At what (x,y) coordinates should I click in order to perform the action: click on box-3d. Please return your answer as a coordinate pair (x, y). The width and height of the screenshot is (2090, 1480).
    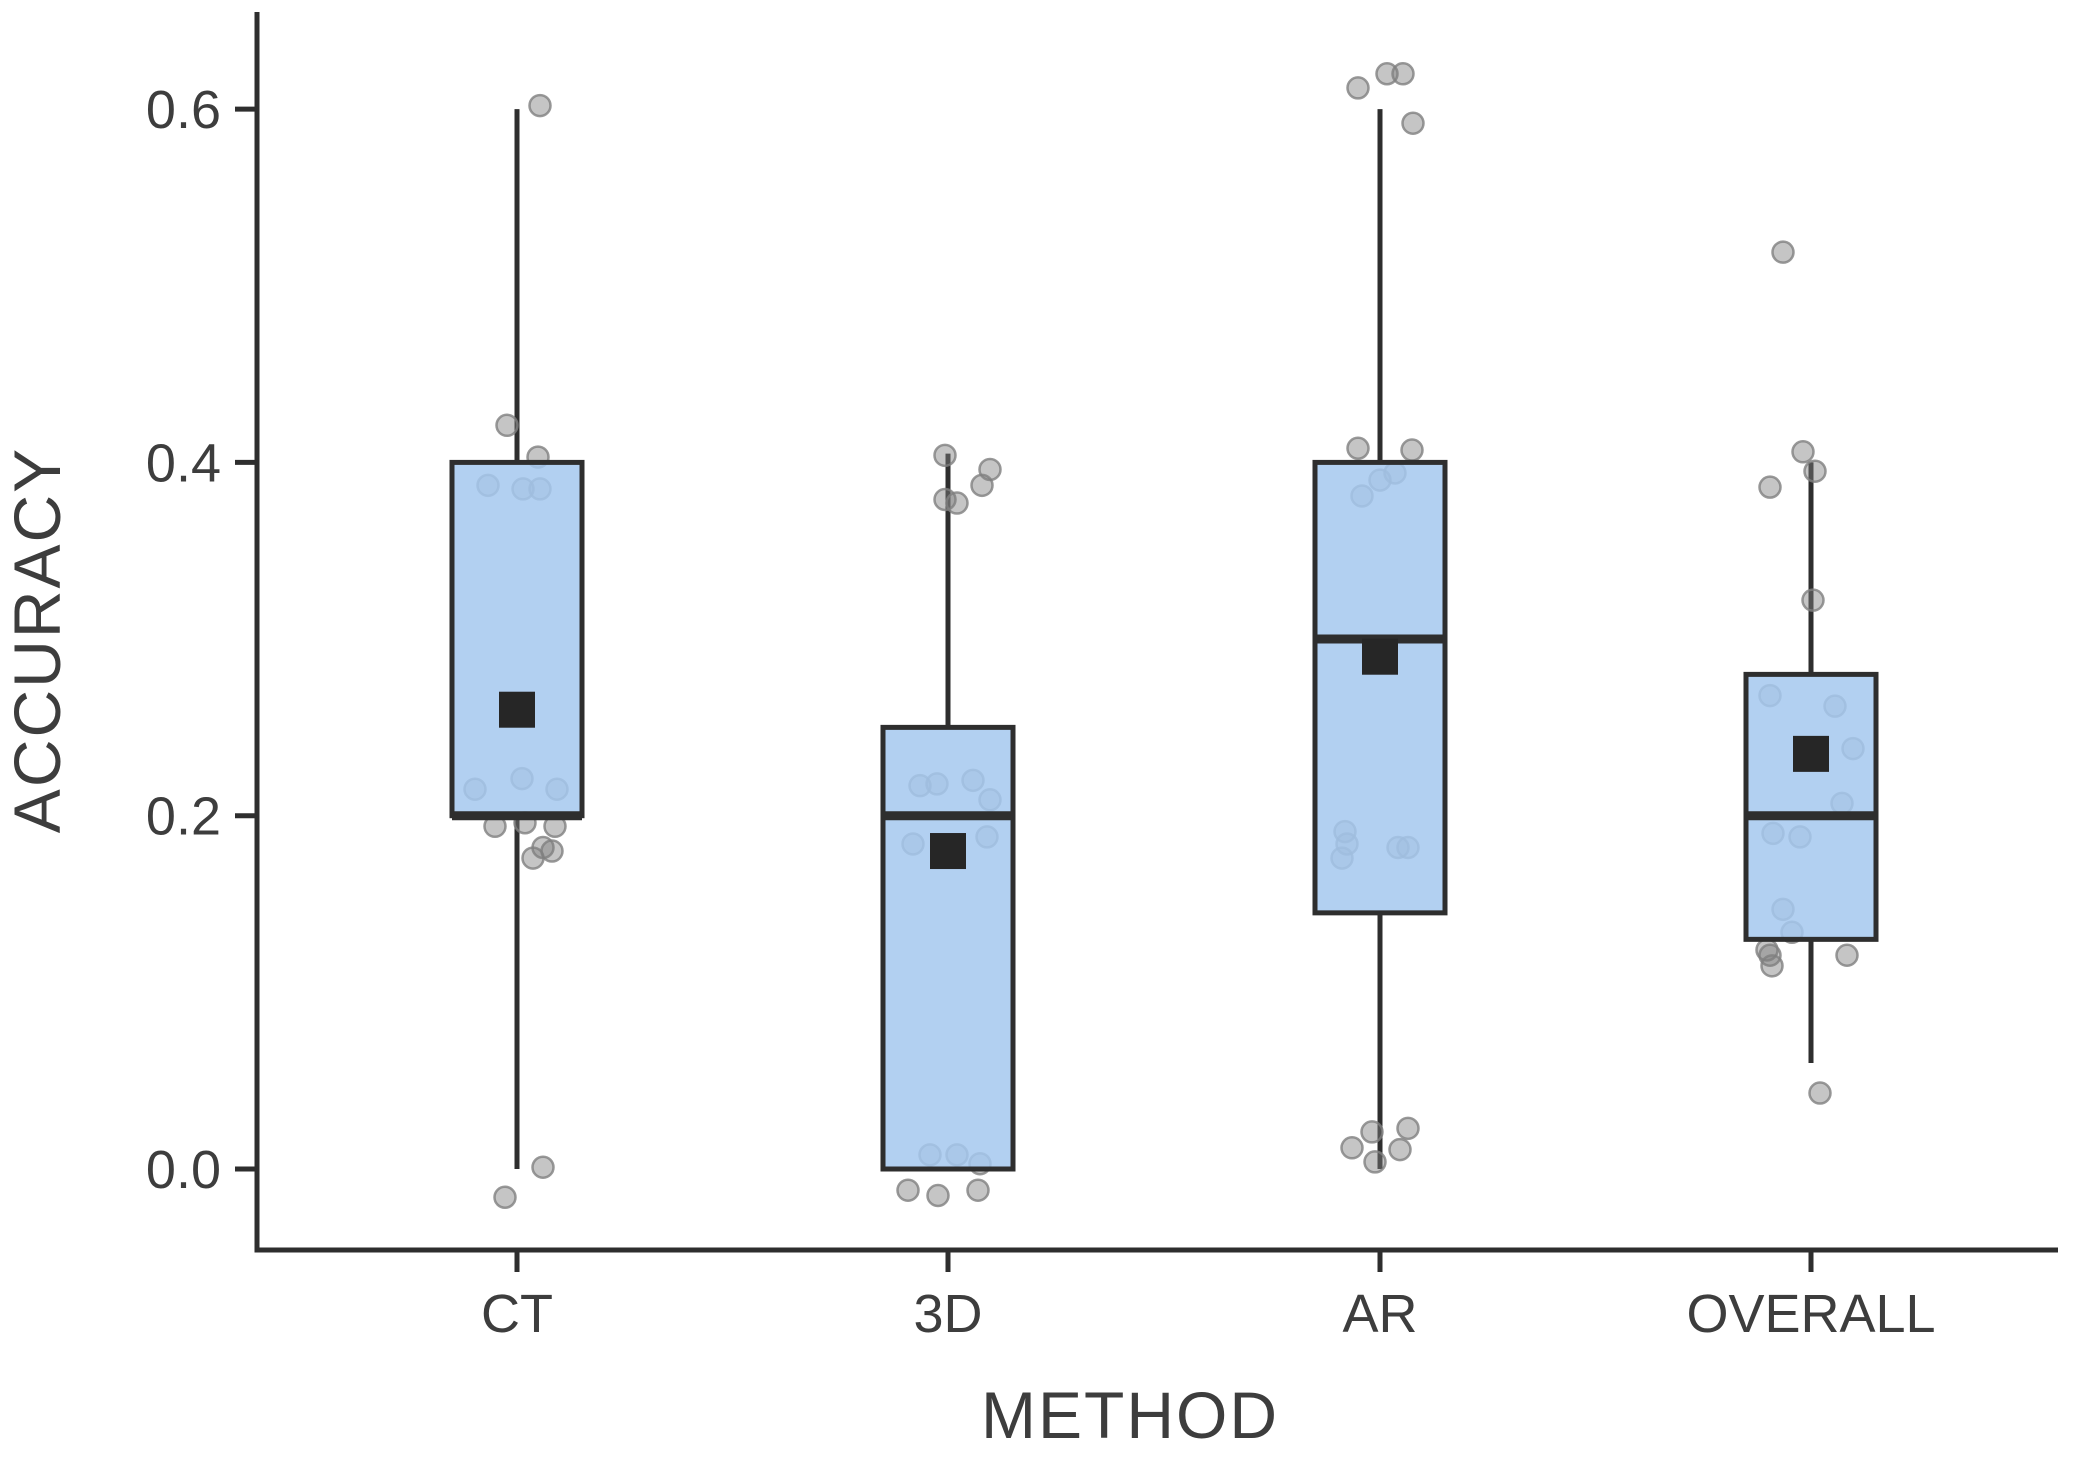
    Looking at the image, I should click on (948, 948).